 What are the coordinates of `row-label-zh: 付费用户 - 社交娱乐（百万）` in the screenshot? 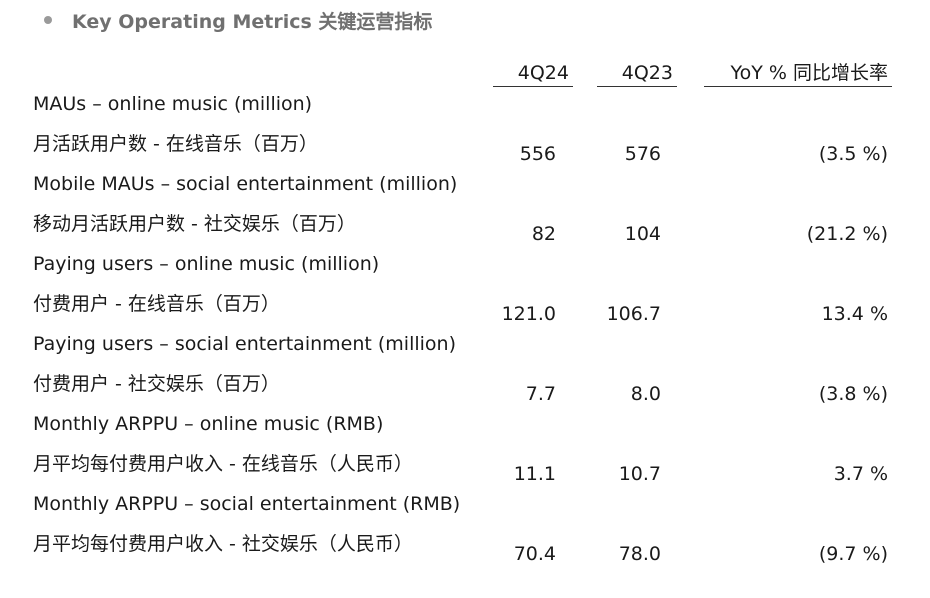 It's located at (156, 384).